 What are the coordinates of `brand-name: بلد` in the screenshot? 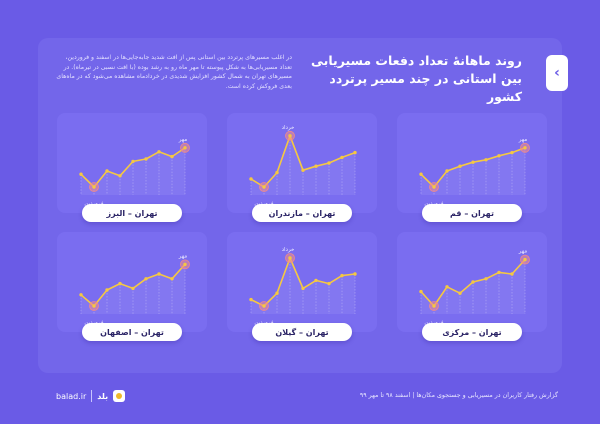 It's located at (103, 396).